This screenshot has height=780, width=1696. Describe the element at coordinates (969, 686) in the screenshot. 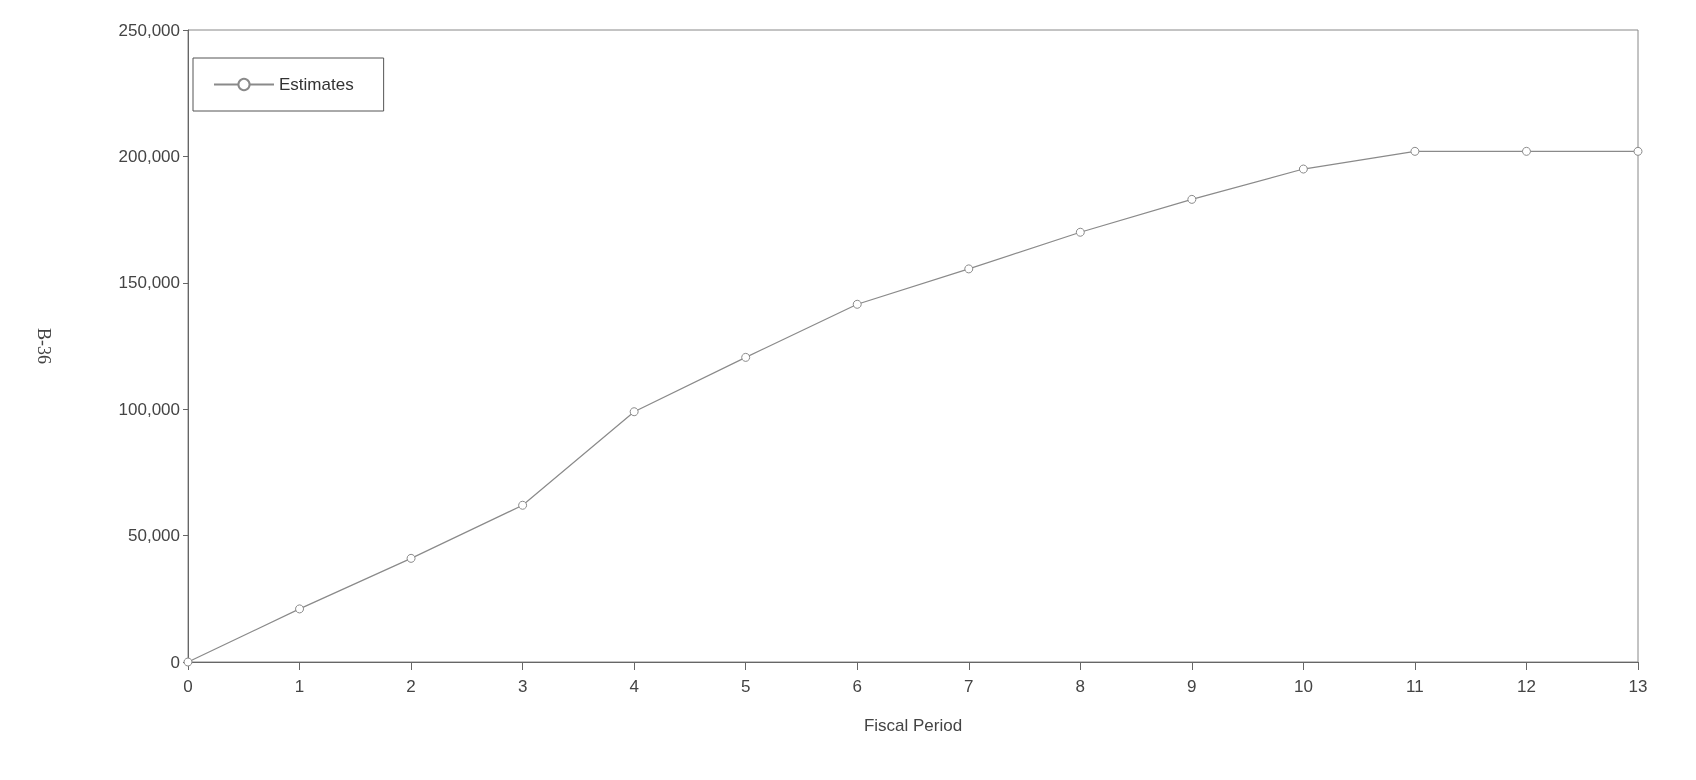

I see `x-tick-label: 7` at that location.